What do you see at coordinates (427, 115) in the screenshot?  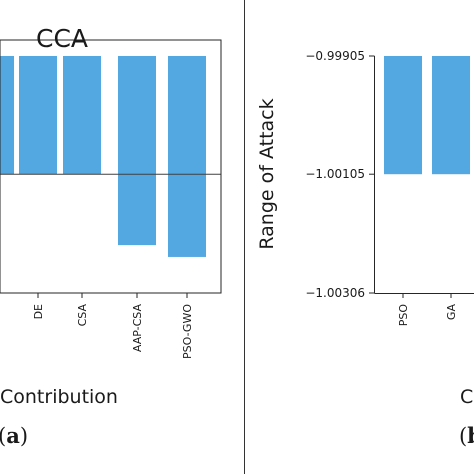 I see `panel-b-bars` at bounding box center [427, 115].